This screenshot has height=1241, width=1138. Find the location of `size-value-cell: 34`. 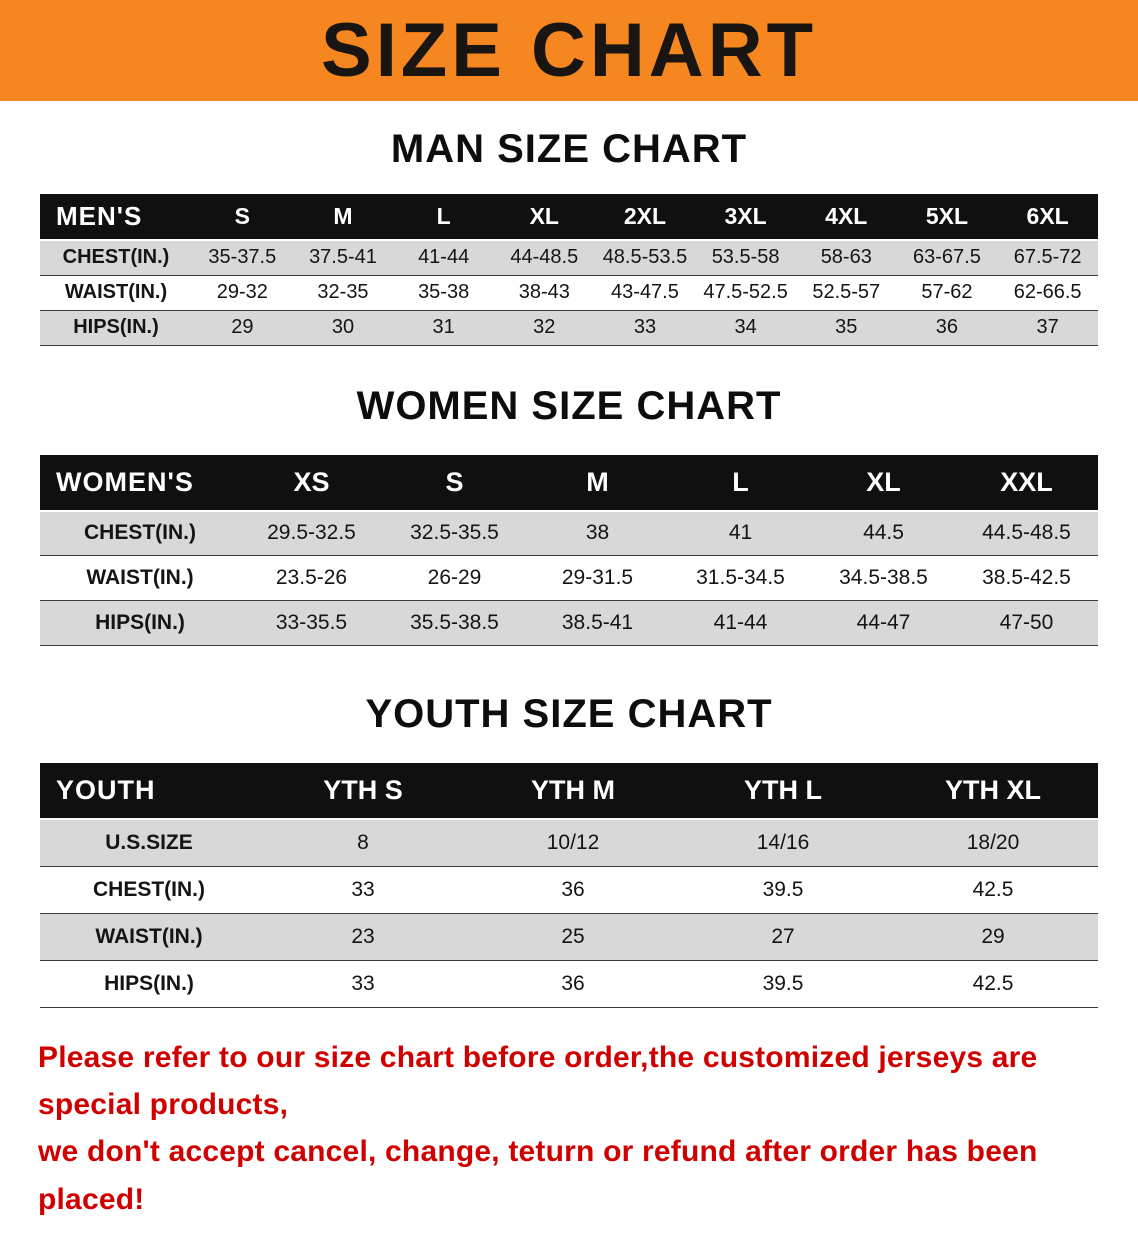

size-value-cell: 34 is located at coordinates (745, 327).